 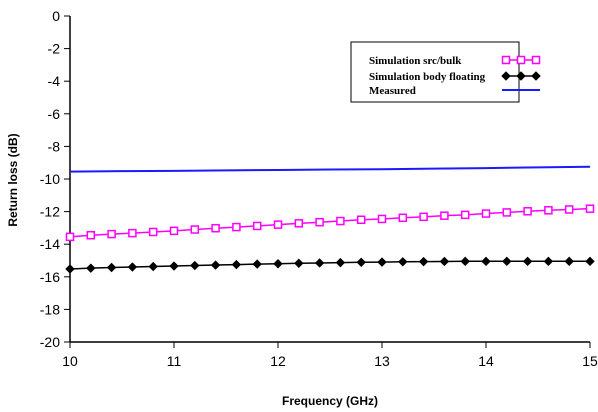 What do you see at coordinates (70, 361) in the screenshot?
I see `x-tick-label: 10` at bounding box center [70, 361].